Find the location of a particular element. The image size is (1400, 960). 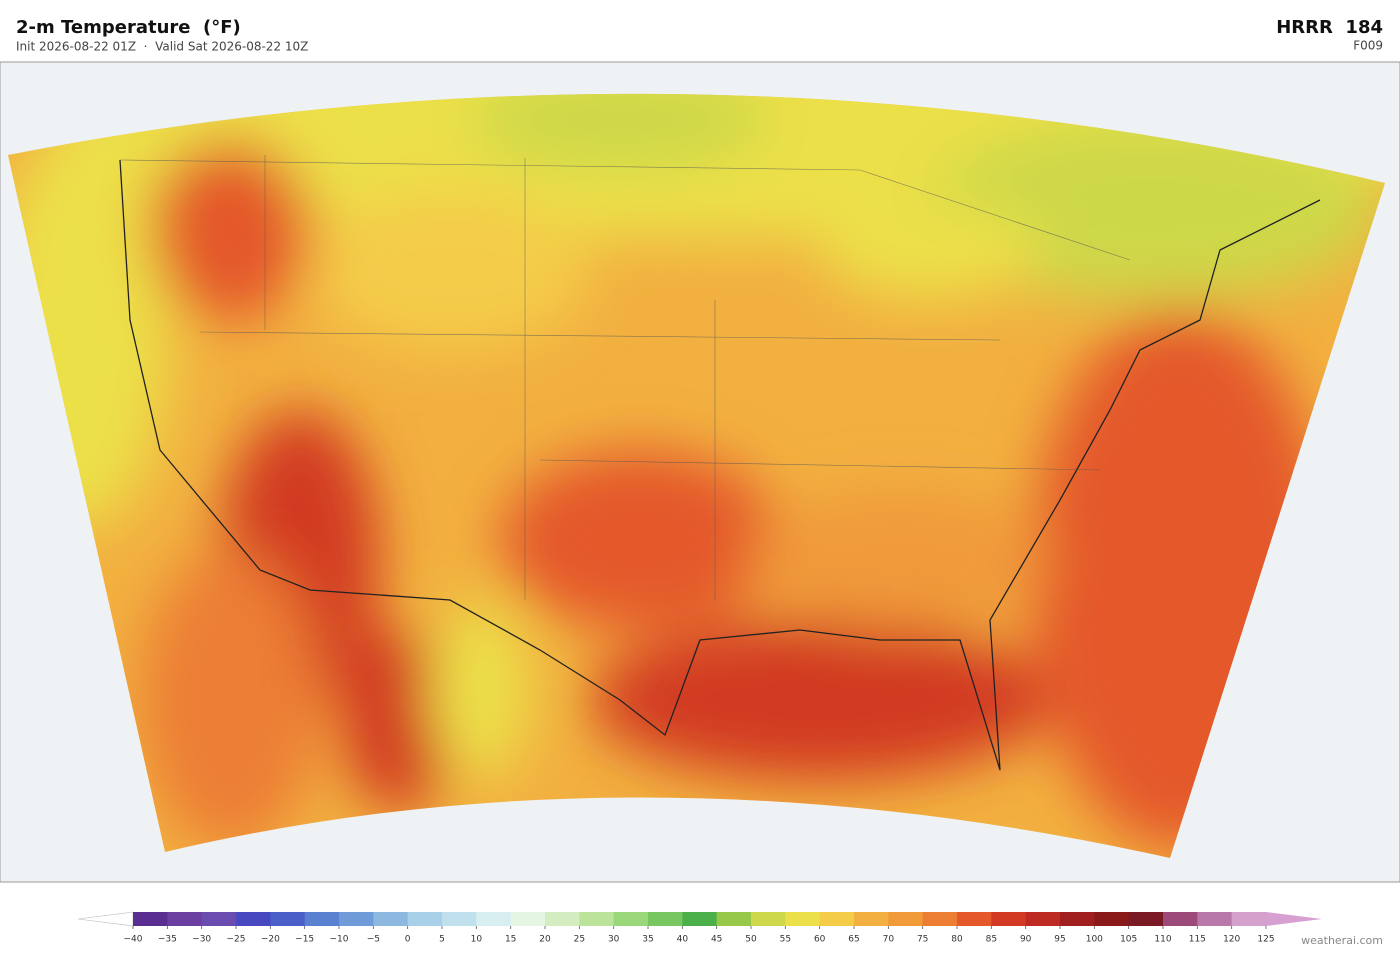

colorbar-tick-label: −5 is located at coordinates (373, 940).